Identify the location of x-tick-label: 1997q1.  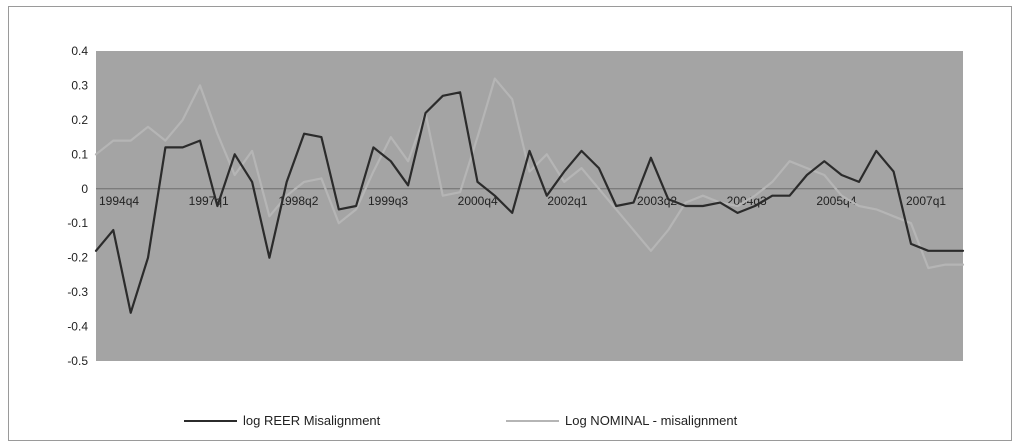
(209, 201).